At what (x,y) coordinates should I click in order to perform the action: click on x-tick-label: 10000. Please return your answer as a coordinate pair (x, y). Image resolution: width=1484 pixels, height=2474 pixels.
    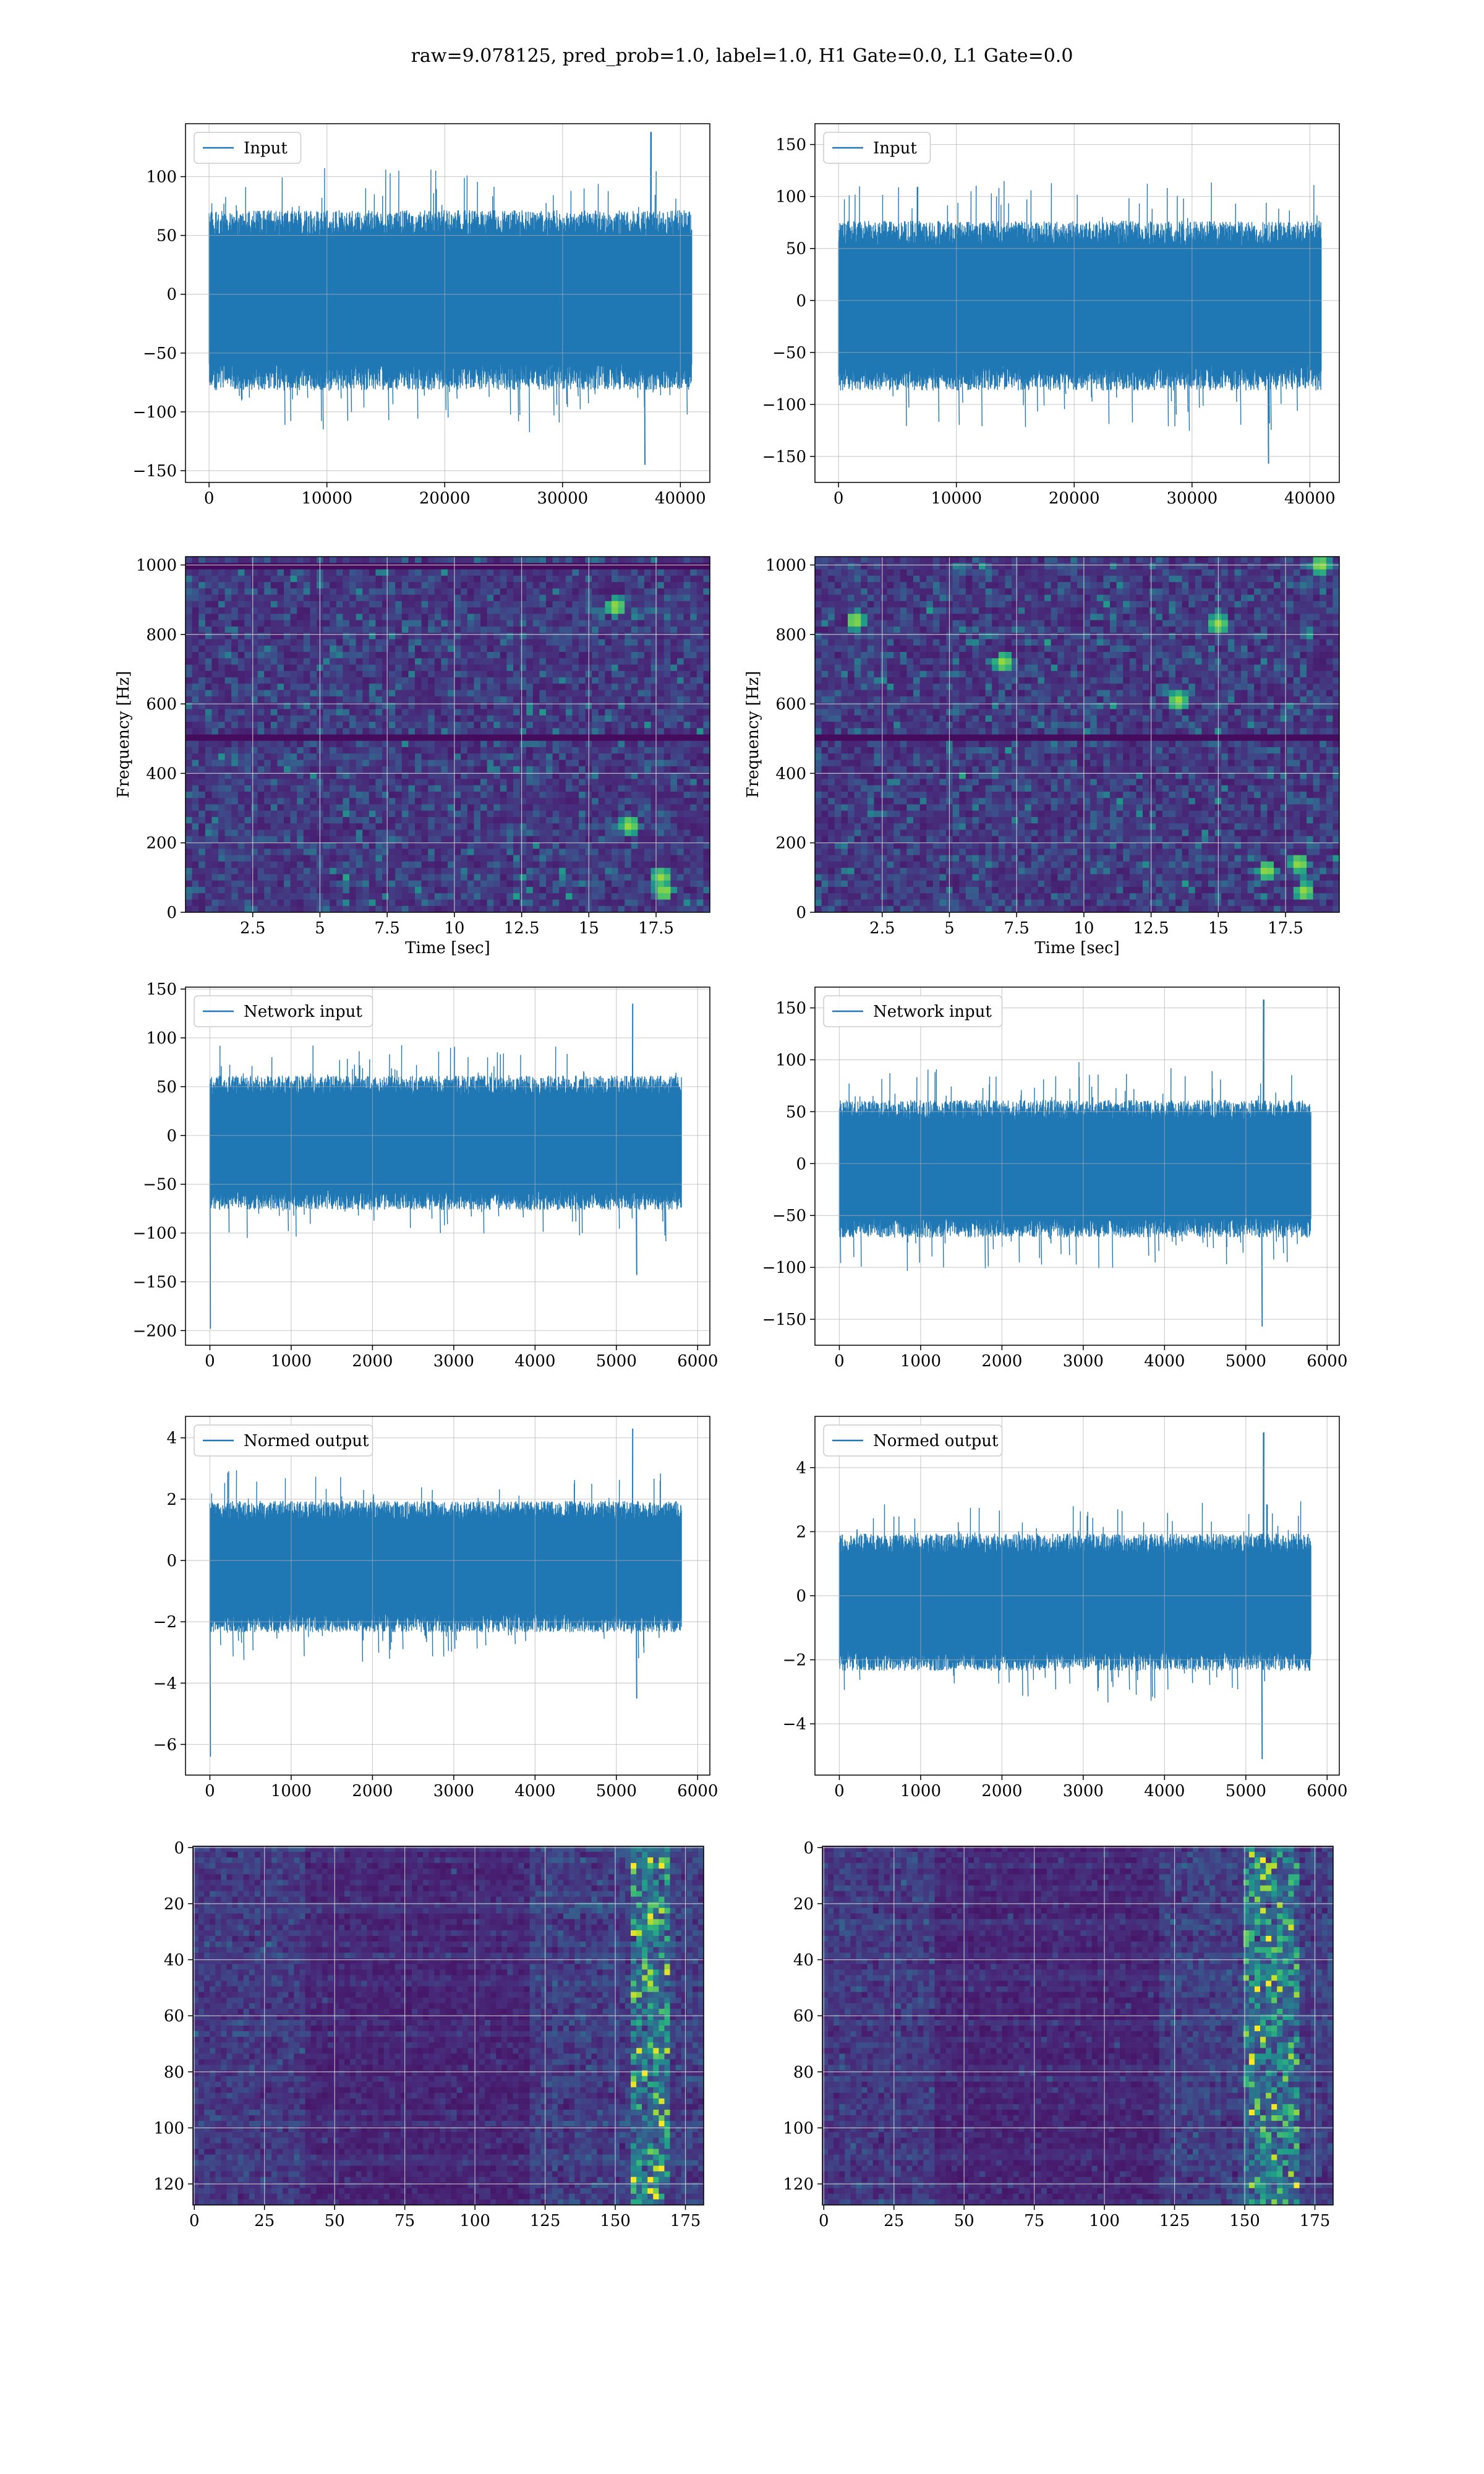
    Looking at the image, I should click on (326, 498).